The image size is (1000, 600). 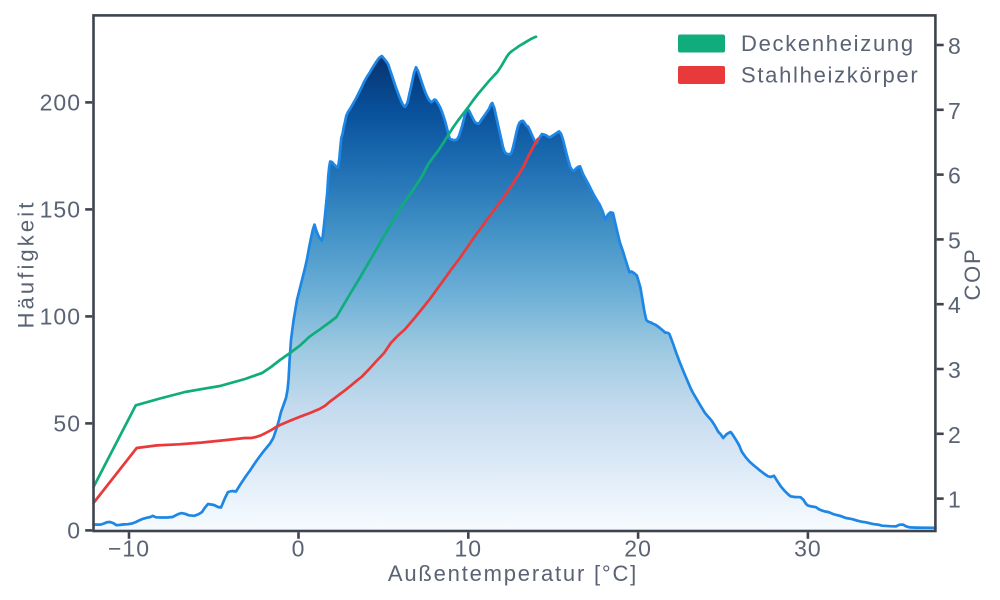 I want to click on svg-text: 3, so click(x=955, y=370).